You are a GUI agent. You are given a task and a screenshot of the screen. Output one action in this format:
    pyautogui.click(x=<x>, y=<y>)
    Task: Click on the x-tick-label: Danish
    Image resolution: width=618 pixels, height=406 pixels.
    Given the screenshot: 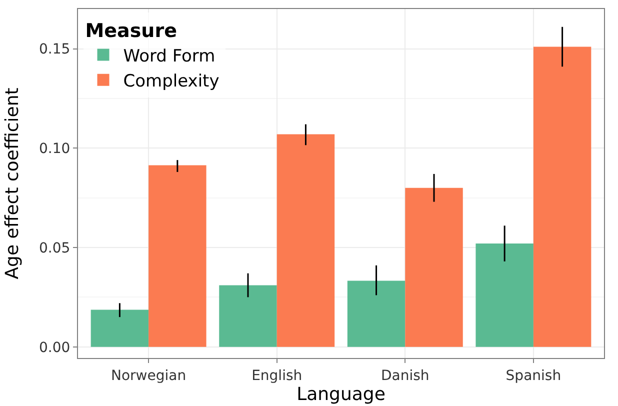 What is the action you would take?
    pyautogui.click(x=405, y=376)
    